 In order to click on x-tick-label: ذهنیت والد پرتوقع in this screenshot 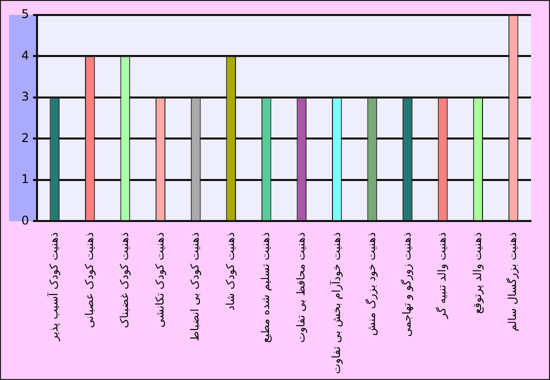, I will do `click(477, 273)`.